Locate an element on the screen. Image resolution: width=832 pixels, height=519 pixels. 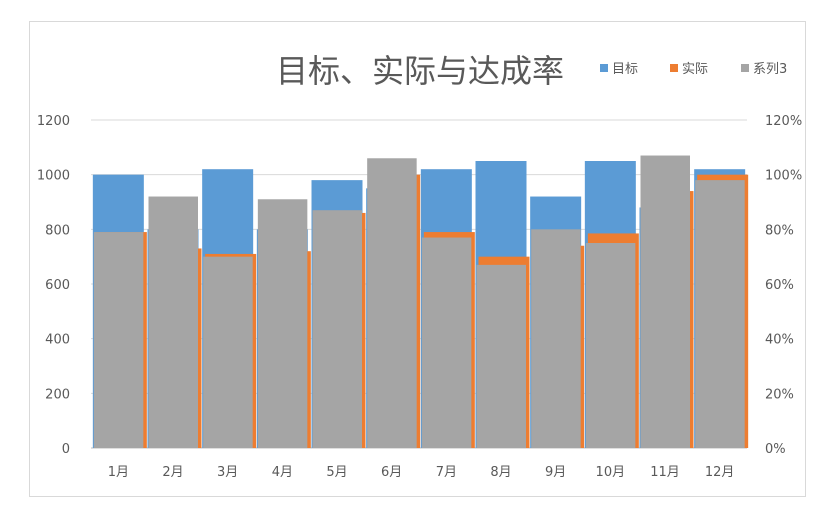
x-tick-label: 11月 is located at coordinates (665, 472).